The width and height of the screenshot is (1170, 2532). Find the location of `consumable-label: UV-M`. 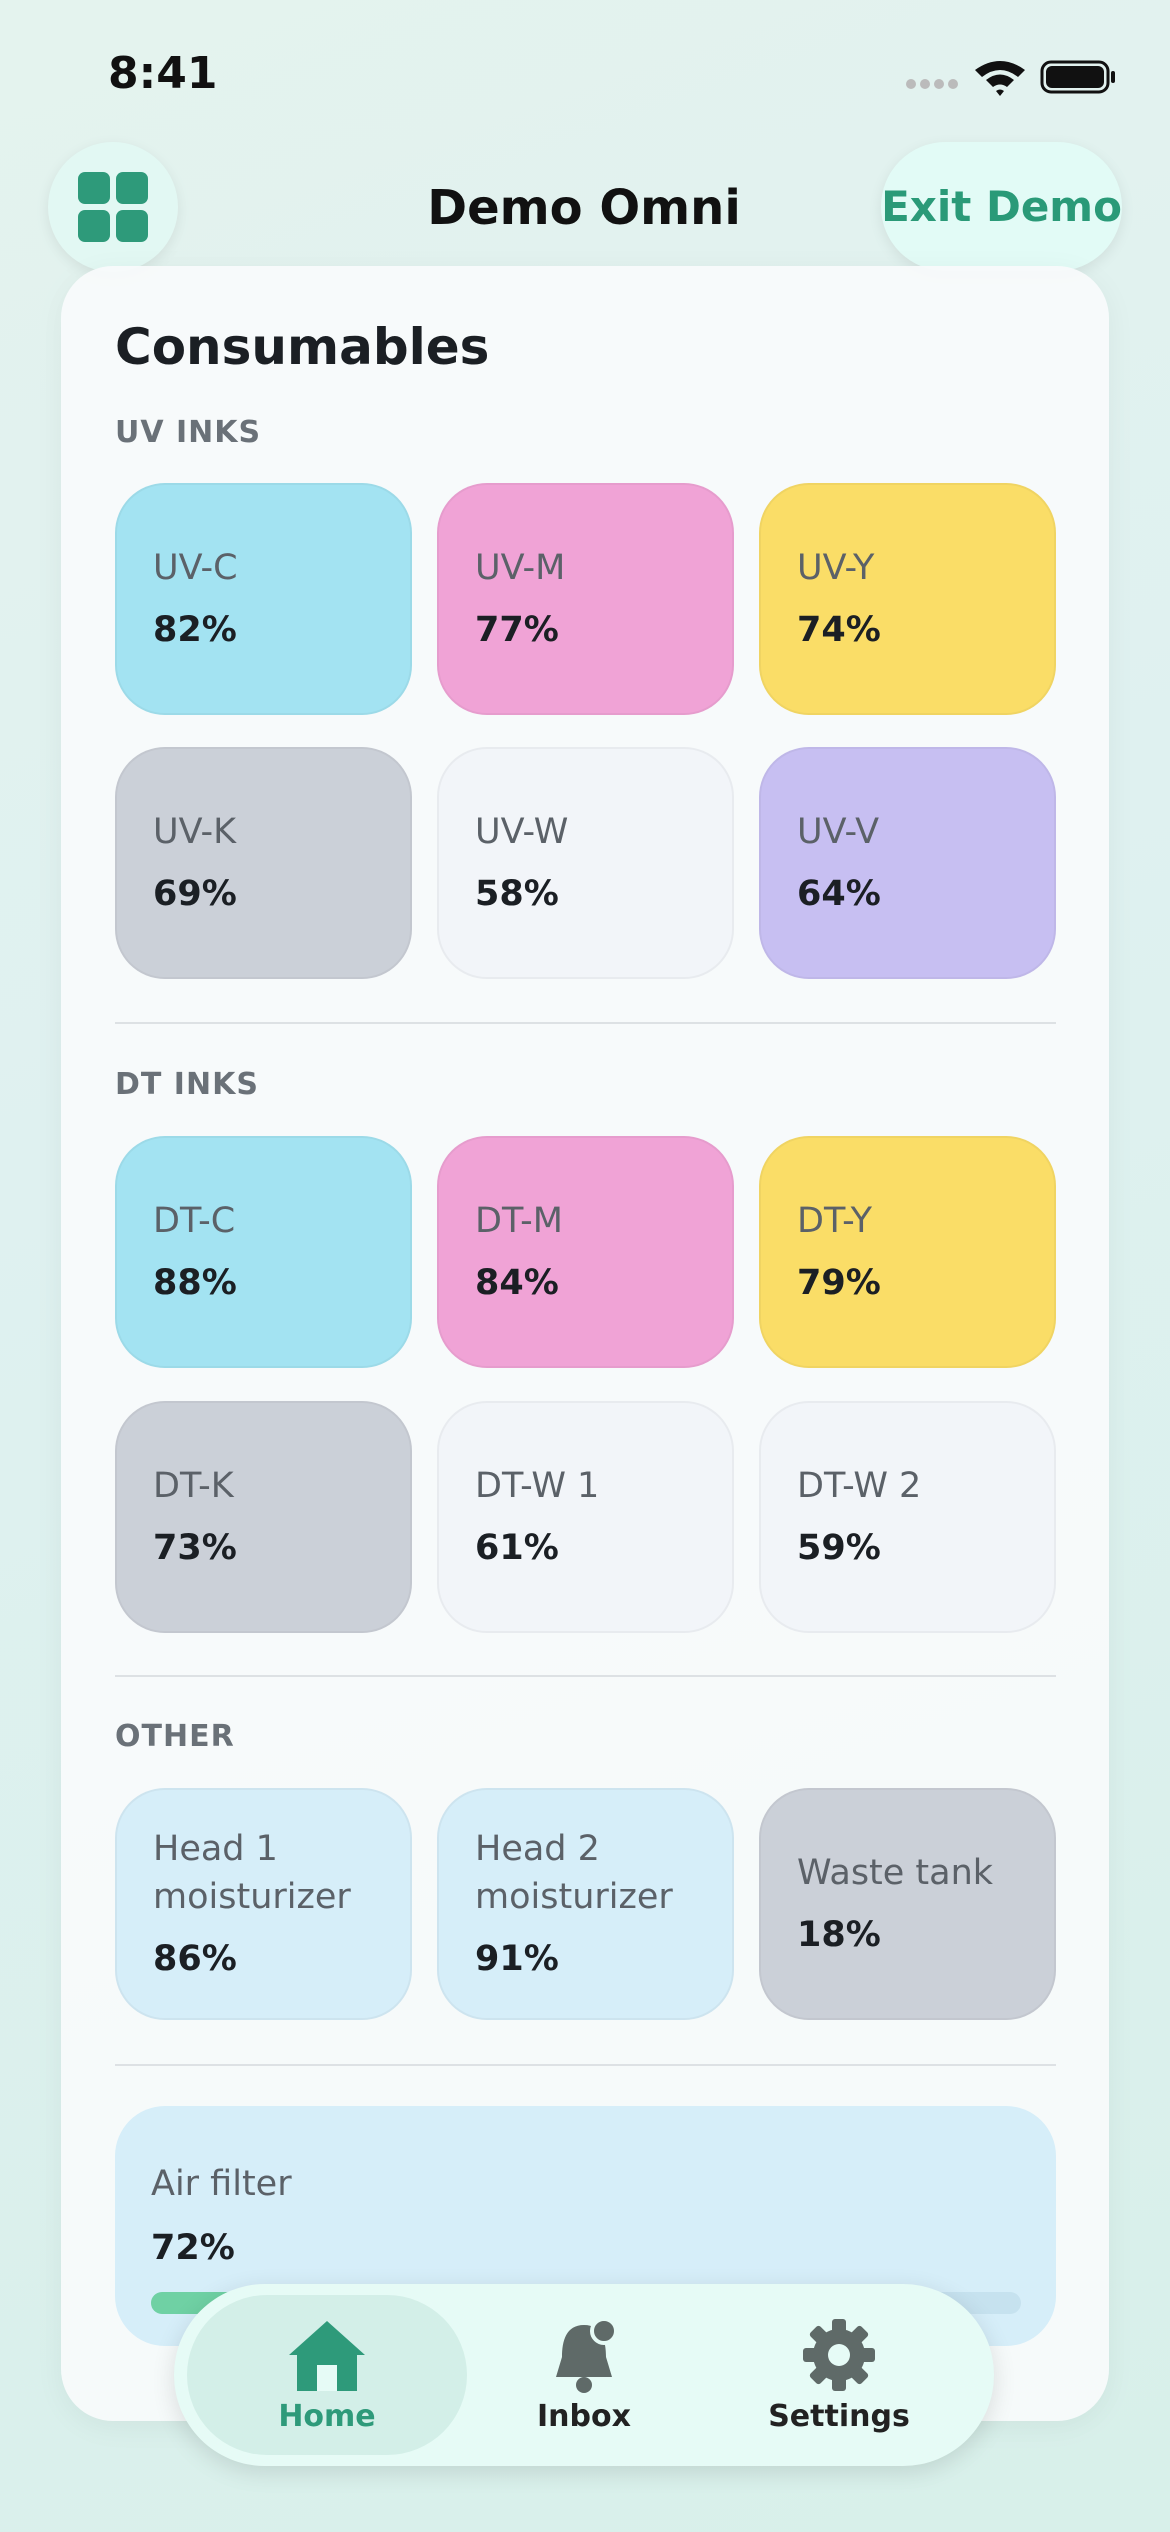

consumable-label: UV-M is located at coordinates (520, 568).